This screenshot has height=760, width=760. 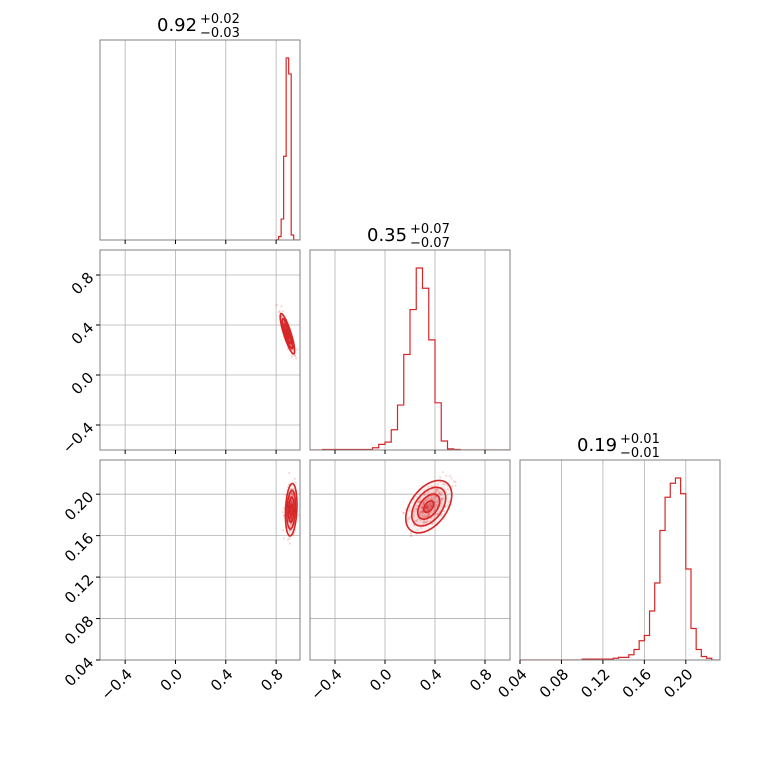 I want to click on x-tick-label: 0.4, so click(x=222, y=680).